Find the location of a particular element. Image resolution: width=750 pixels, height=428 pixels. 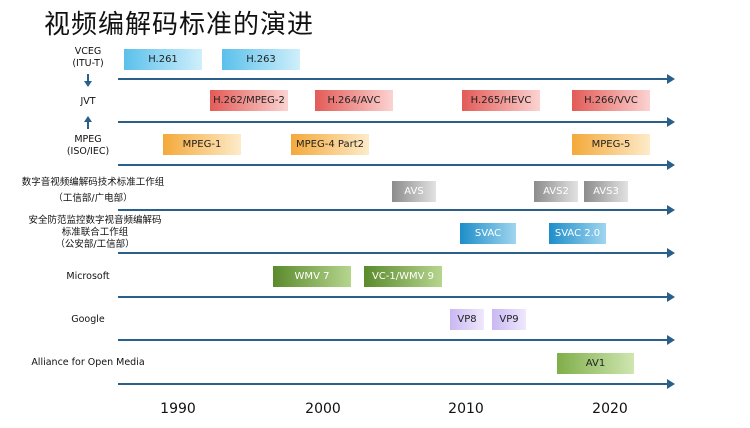

year-label-1990: 1990 is located at coordinates (178, 409).